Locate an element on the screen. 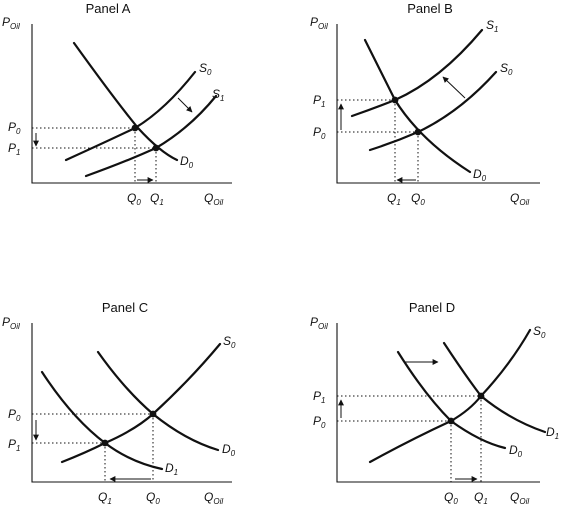 Image resolution: width=565 pixels, height=509 pixels. panel-c-supply-curve-s0 is located at coordinates (141, 403).